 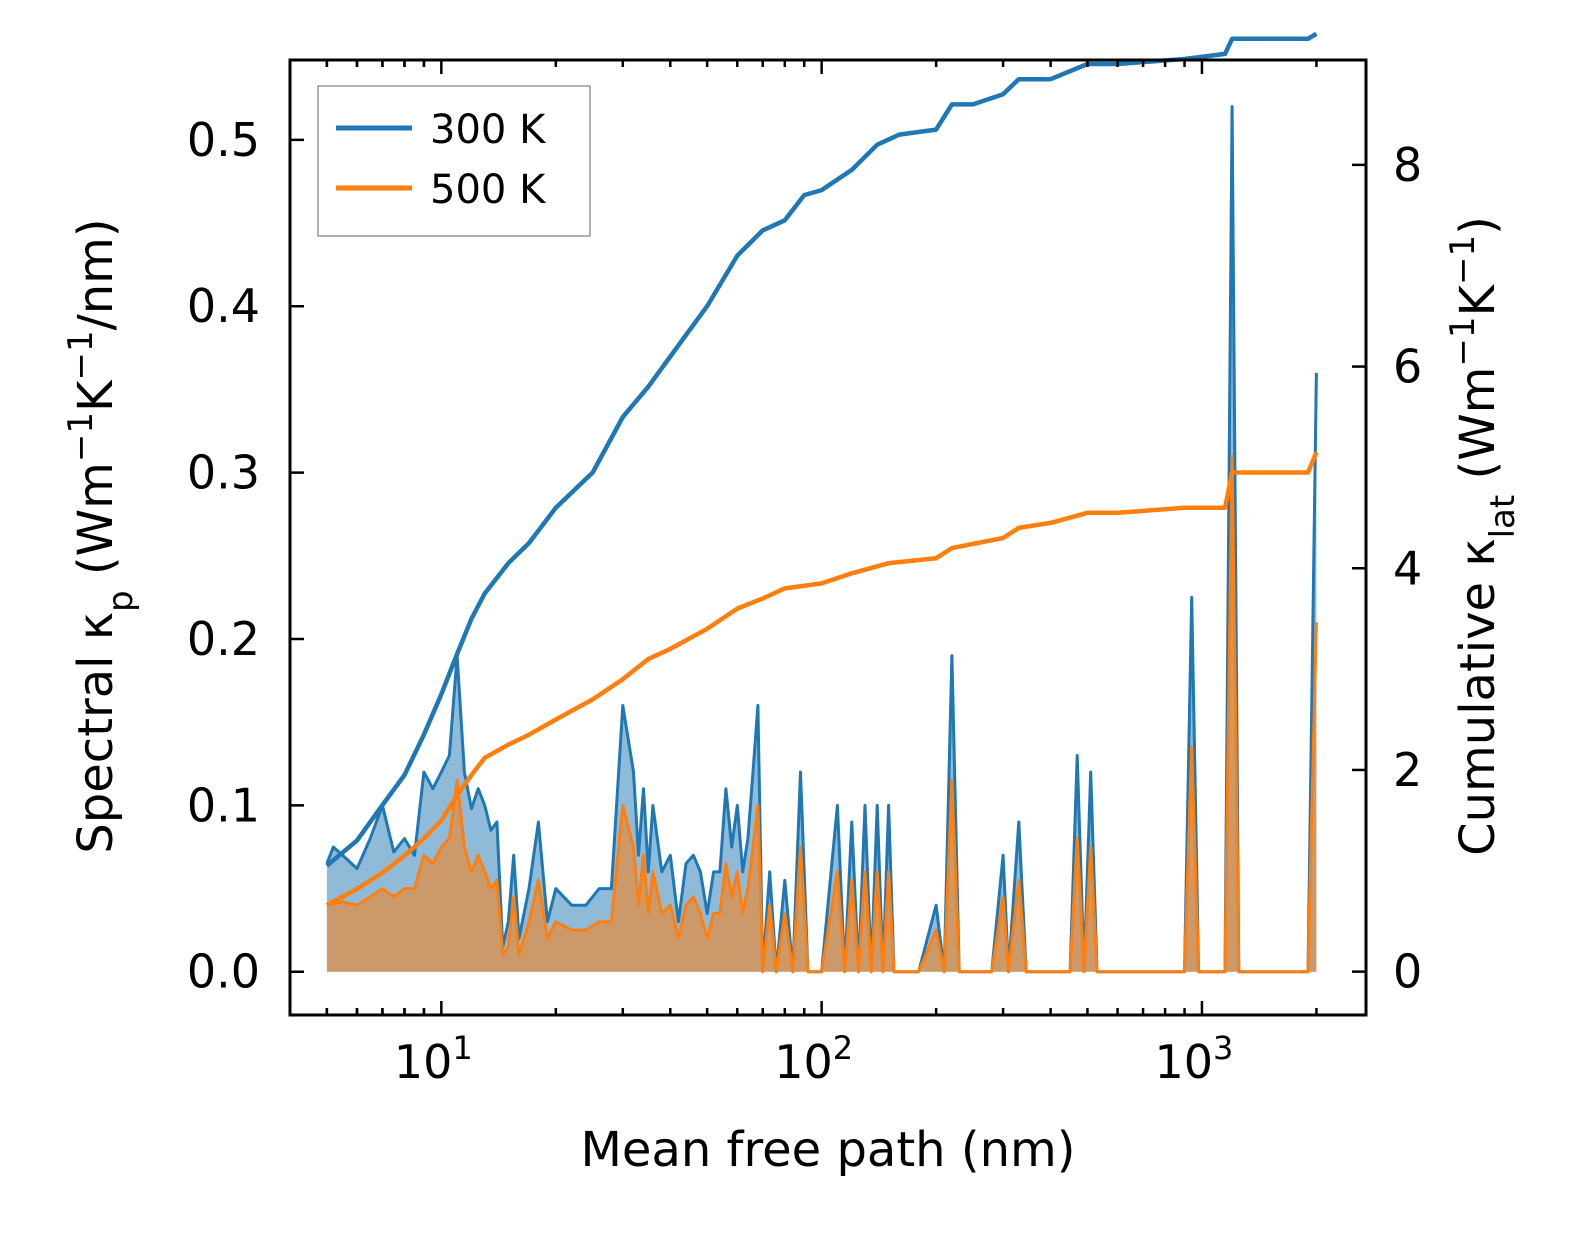 What do you see at coordinates (96, 395) in the screenshot?
I see `ylabel-left-post2: K` at bounding box center [96, 395].